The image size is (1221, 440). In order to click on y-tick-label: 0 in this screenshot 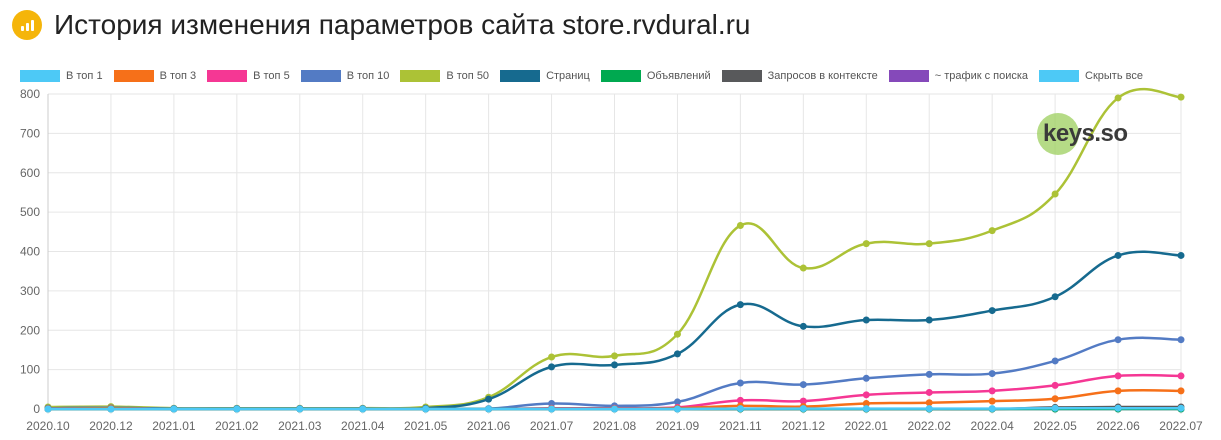, I will do `click(36, 409)`.